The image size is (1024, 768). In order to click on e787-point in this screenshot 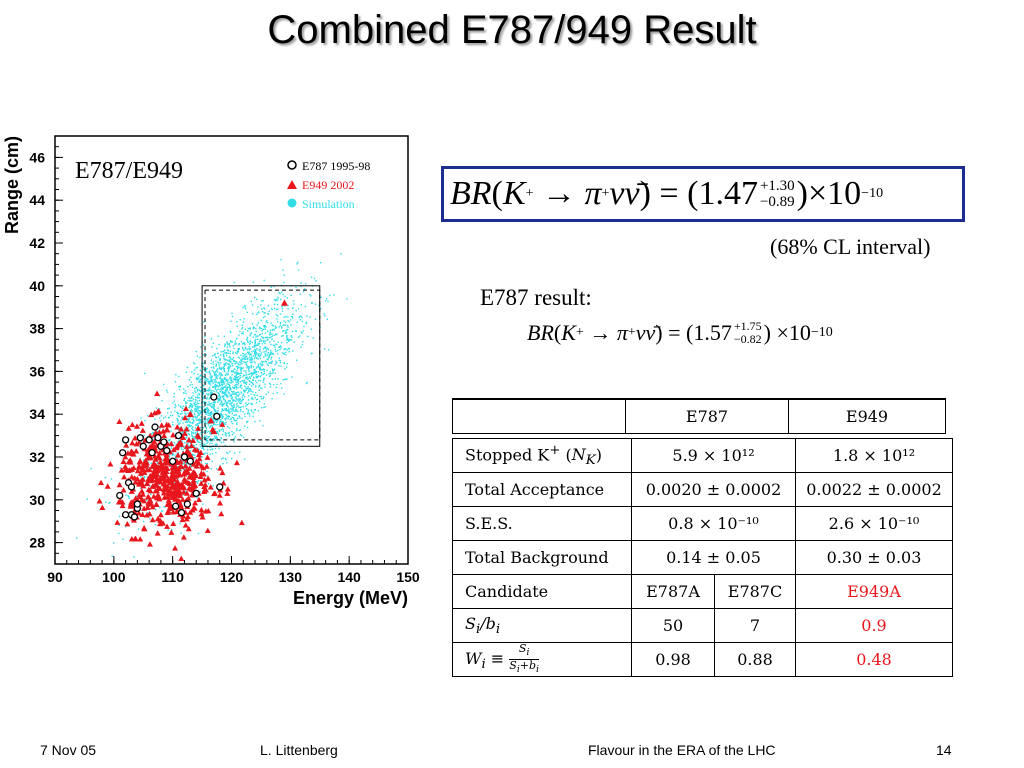, I will do `click(125, 515)`.